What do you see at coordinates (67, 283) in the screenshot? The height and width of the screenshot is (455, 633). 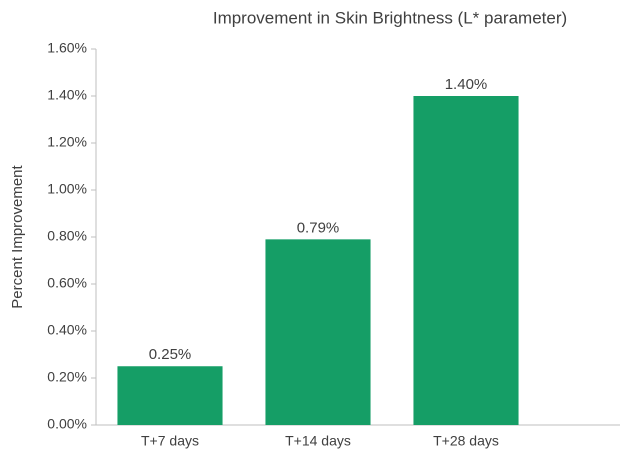 I see `y-tick-label: 0.60%` at bounding box center [67, 283].